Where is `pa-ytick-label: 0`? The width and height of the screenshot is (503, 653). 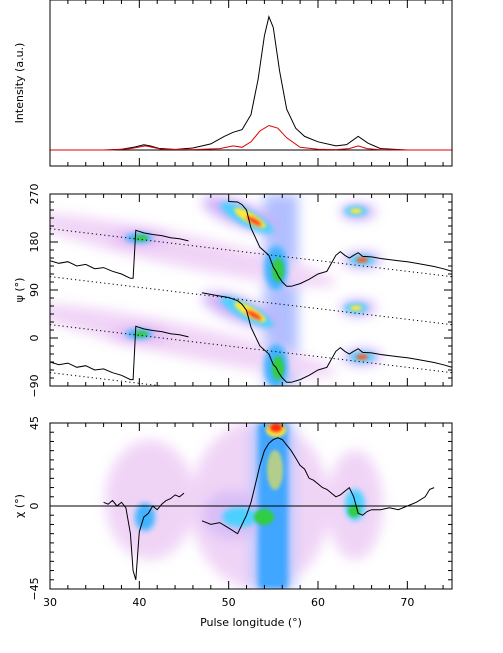 pa-ytick-label: 0 is located at coordinates (34, 338).